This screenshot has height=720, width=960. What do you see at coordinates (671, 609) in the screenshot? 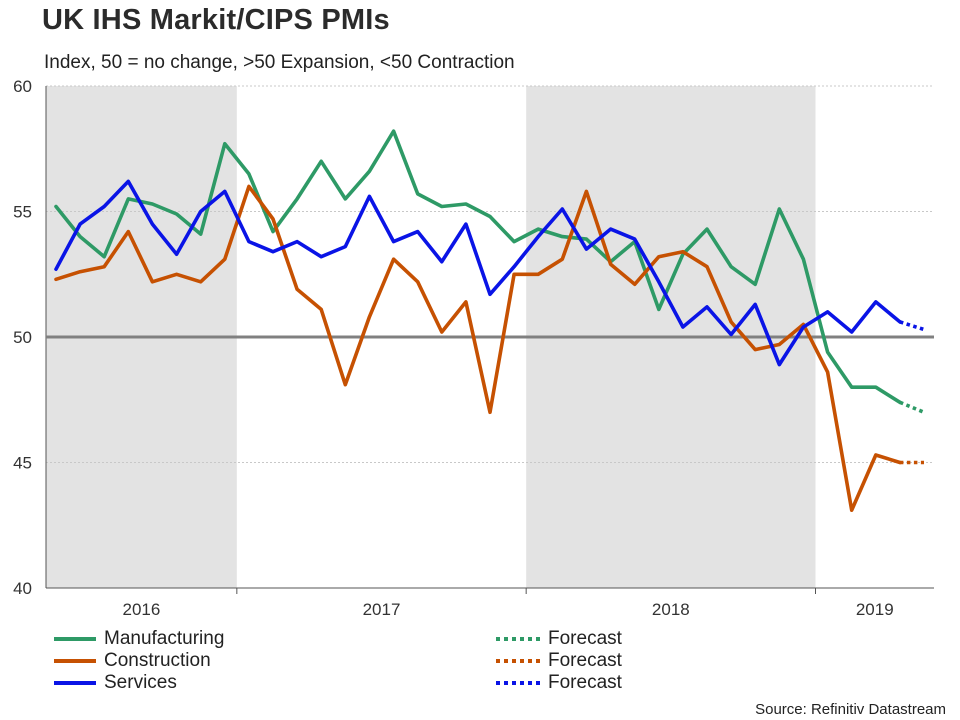
I see `x-tick-label: 2018` at bounding box center [671, 609].